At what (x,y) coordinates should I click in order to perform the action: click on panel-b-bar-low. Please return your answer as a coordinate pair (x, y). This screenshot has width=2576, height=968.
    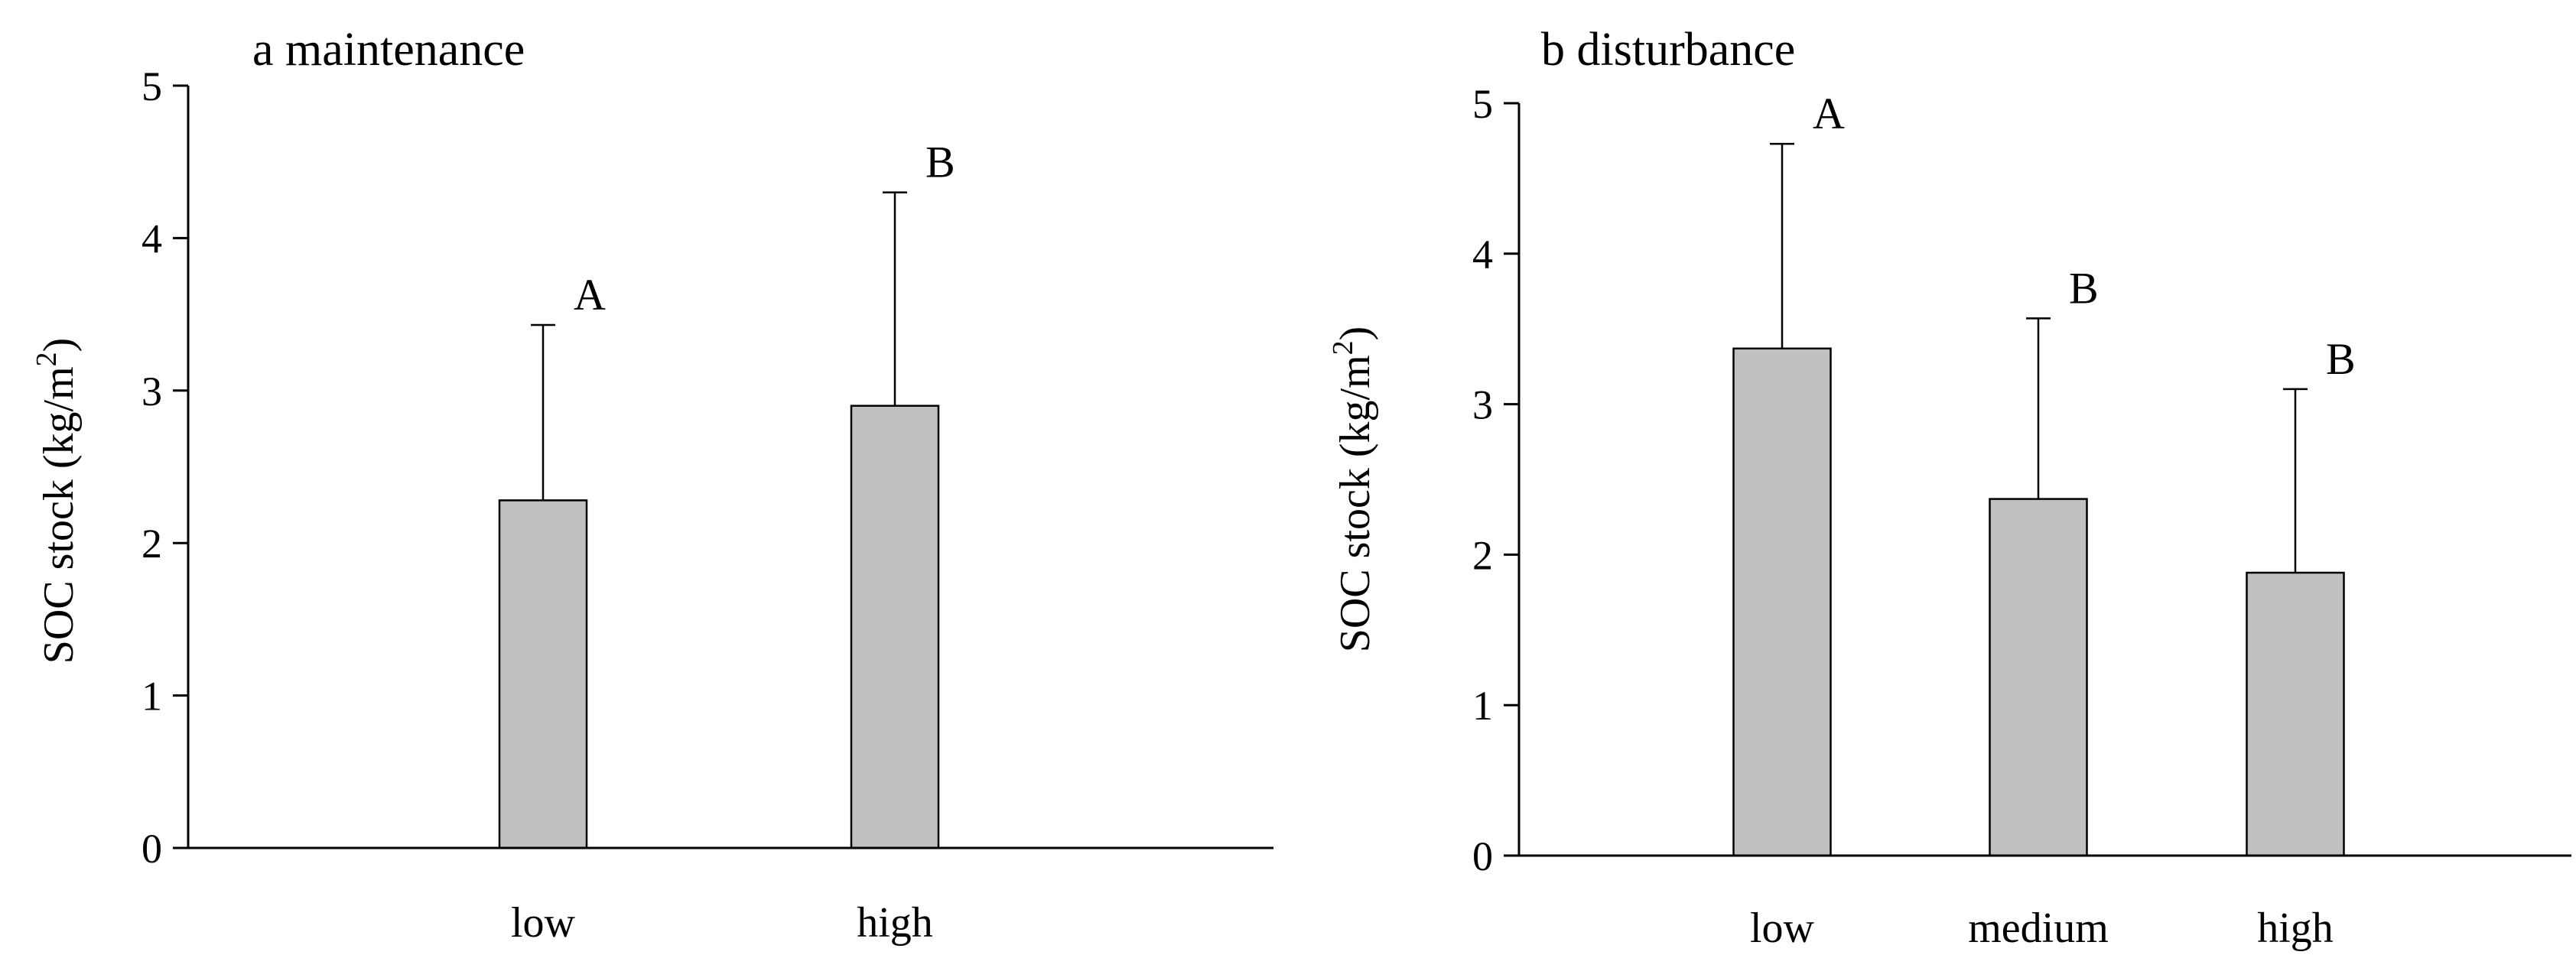
    Looking at the image, I should click on (1782, 602).